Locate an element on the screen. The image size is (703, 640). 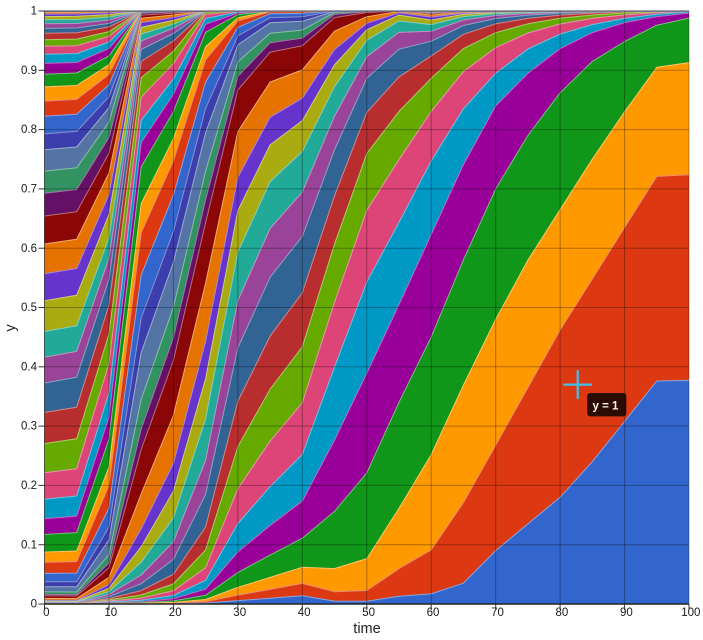
svg-text: 1 is located at coordinates (34, 12).